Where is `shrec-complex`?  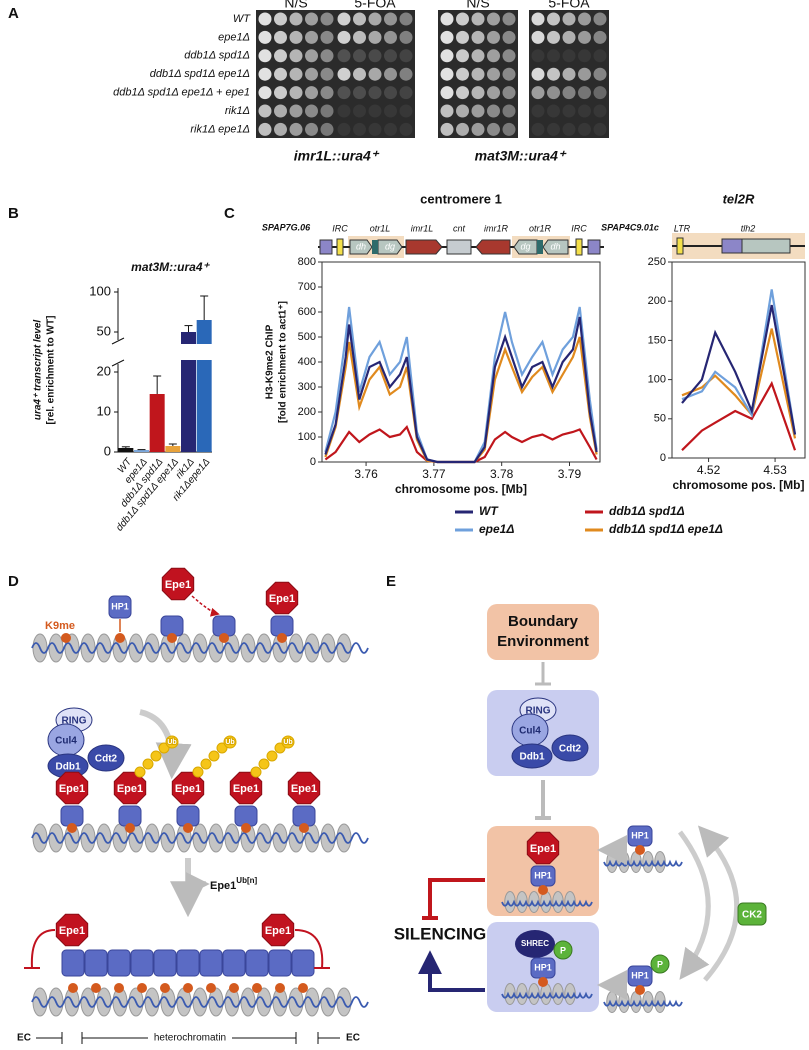
shrec-complex is located at coordinates (535, 944).